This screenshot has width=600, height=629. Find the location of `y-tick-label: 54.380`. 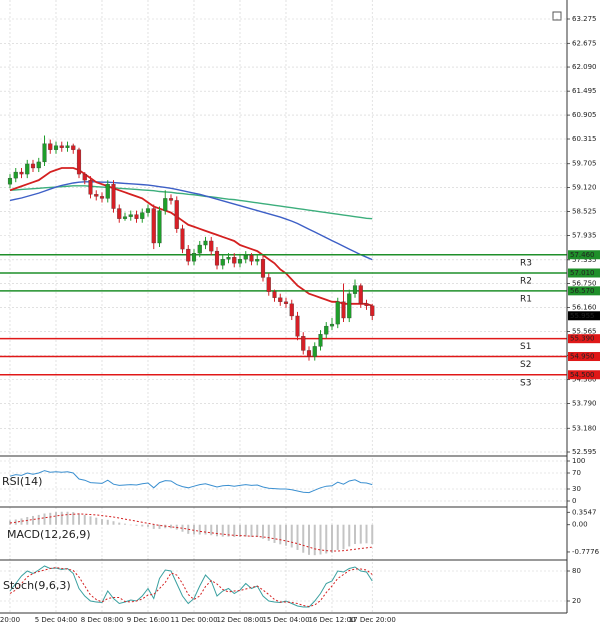

y-tick-label: 54.380 is located at coordinates (584, 380).